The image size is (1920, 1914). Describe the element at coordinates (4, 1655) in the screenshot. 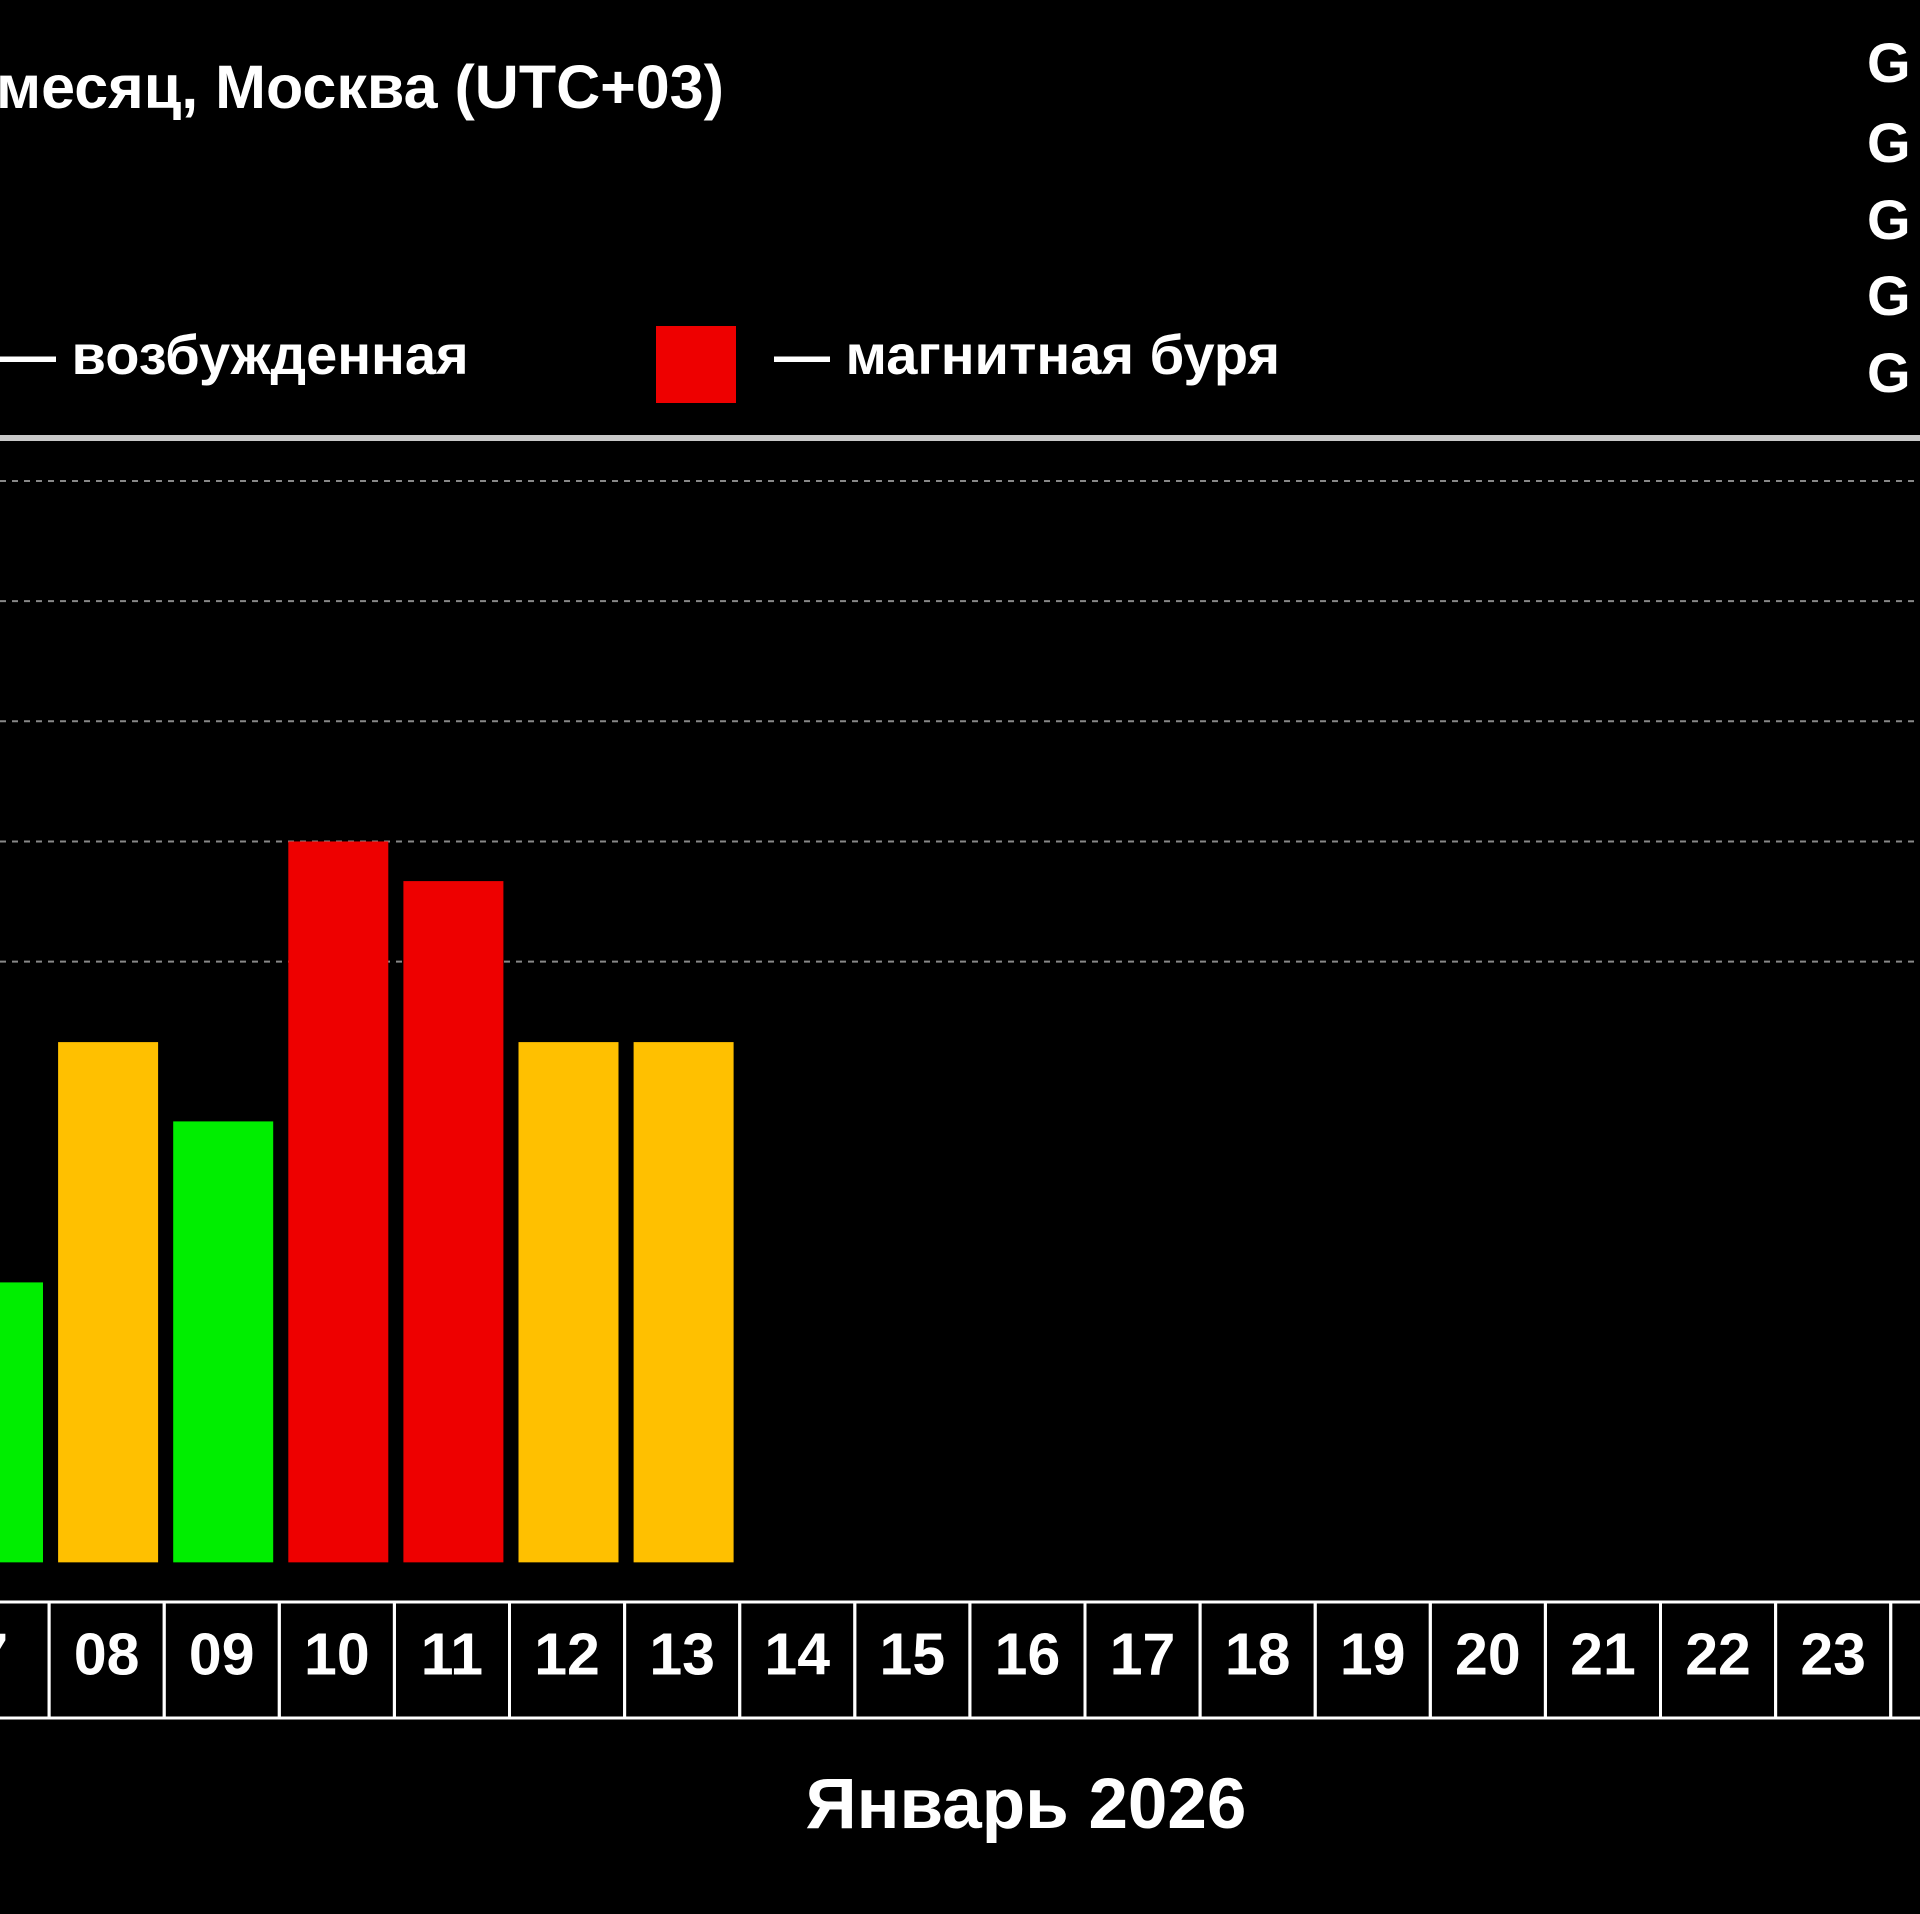

I see `x-tick-label: 7` at that location.